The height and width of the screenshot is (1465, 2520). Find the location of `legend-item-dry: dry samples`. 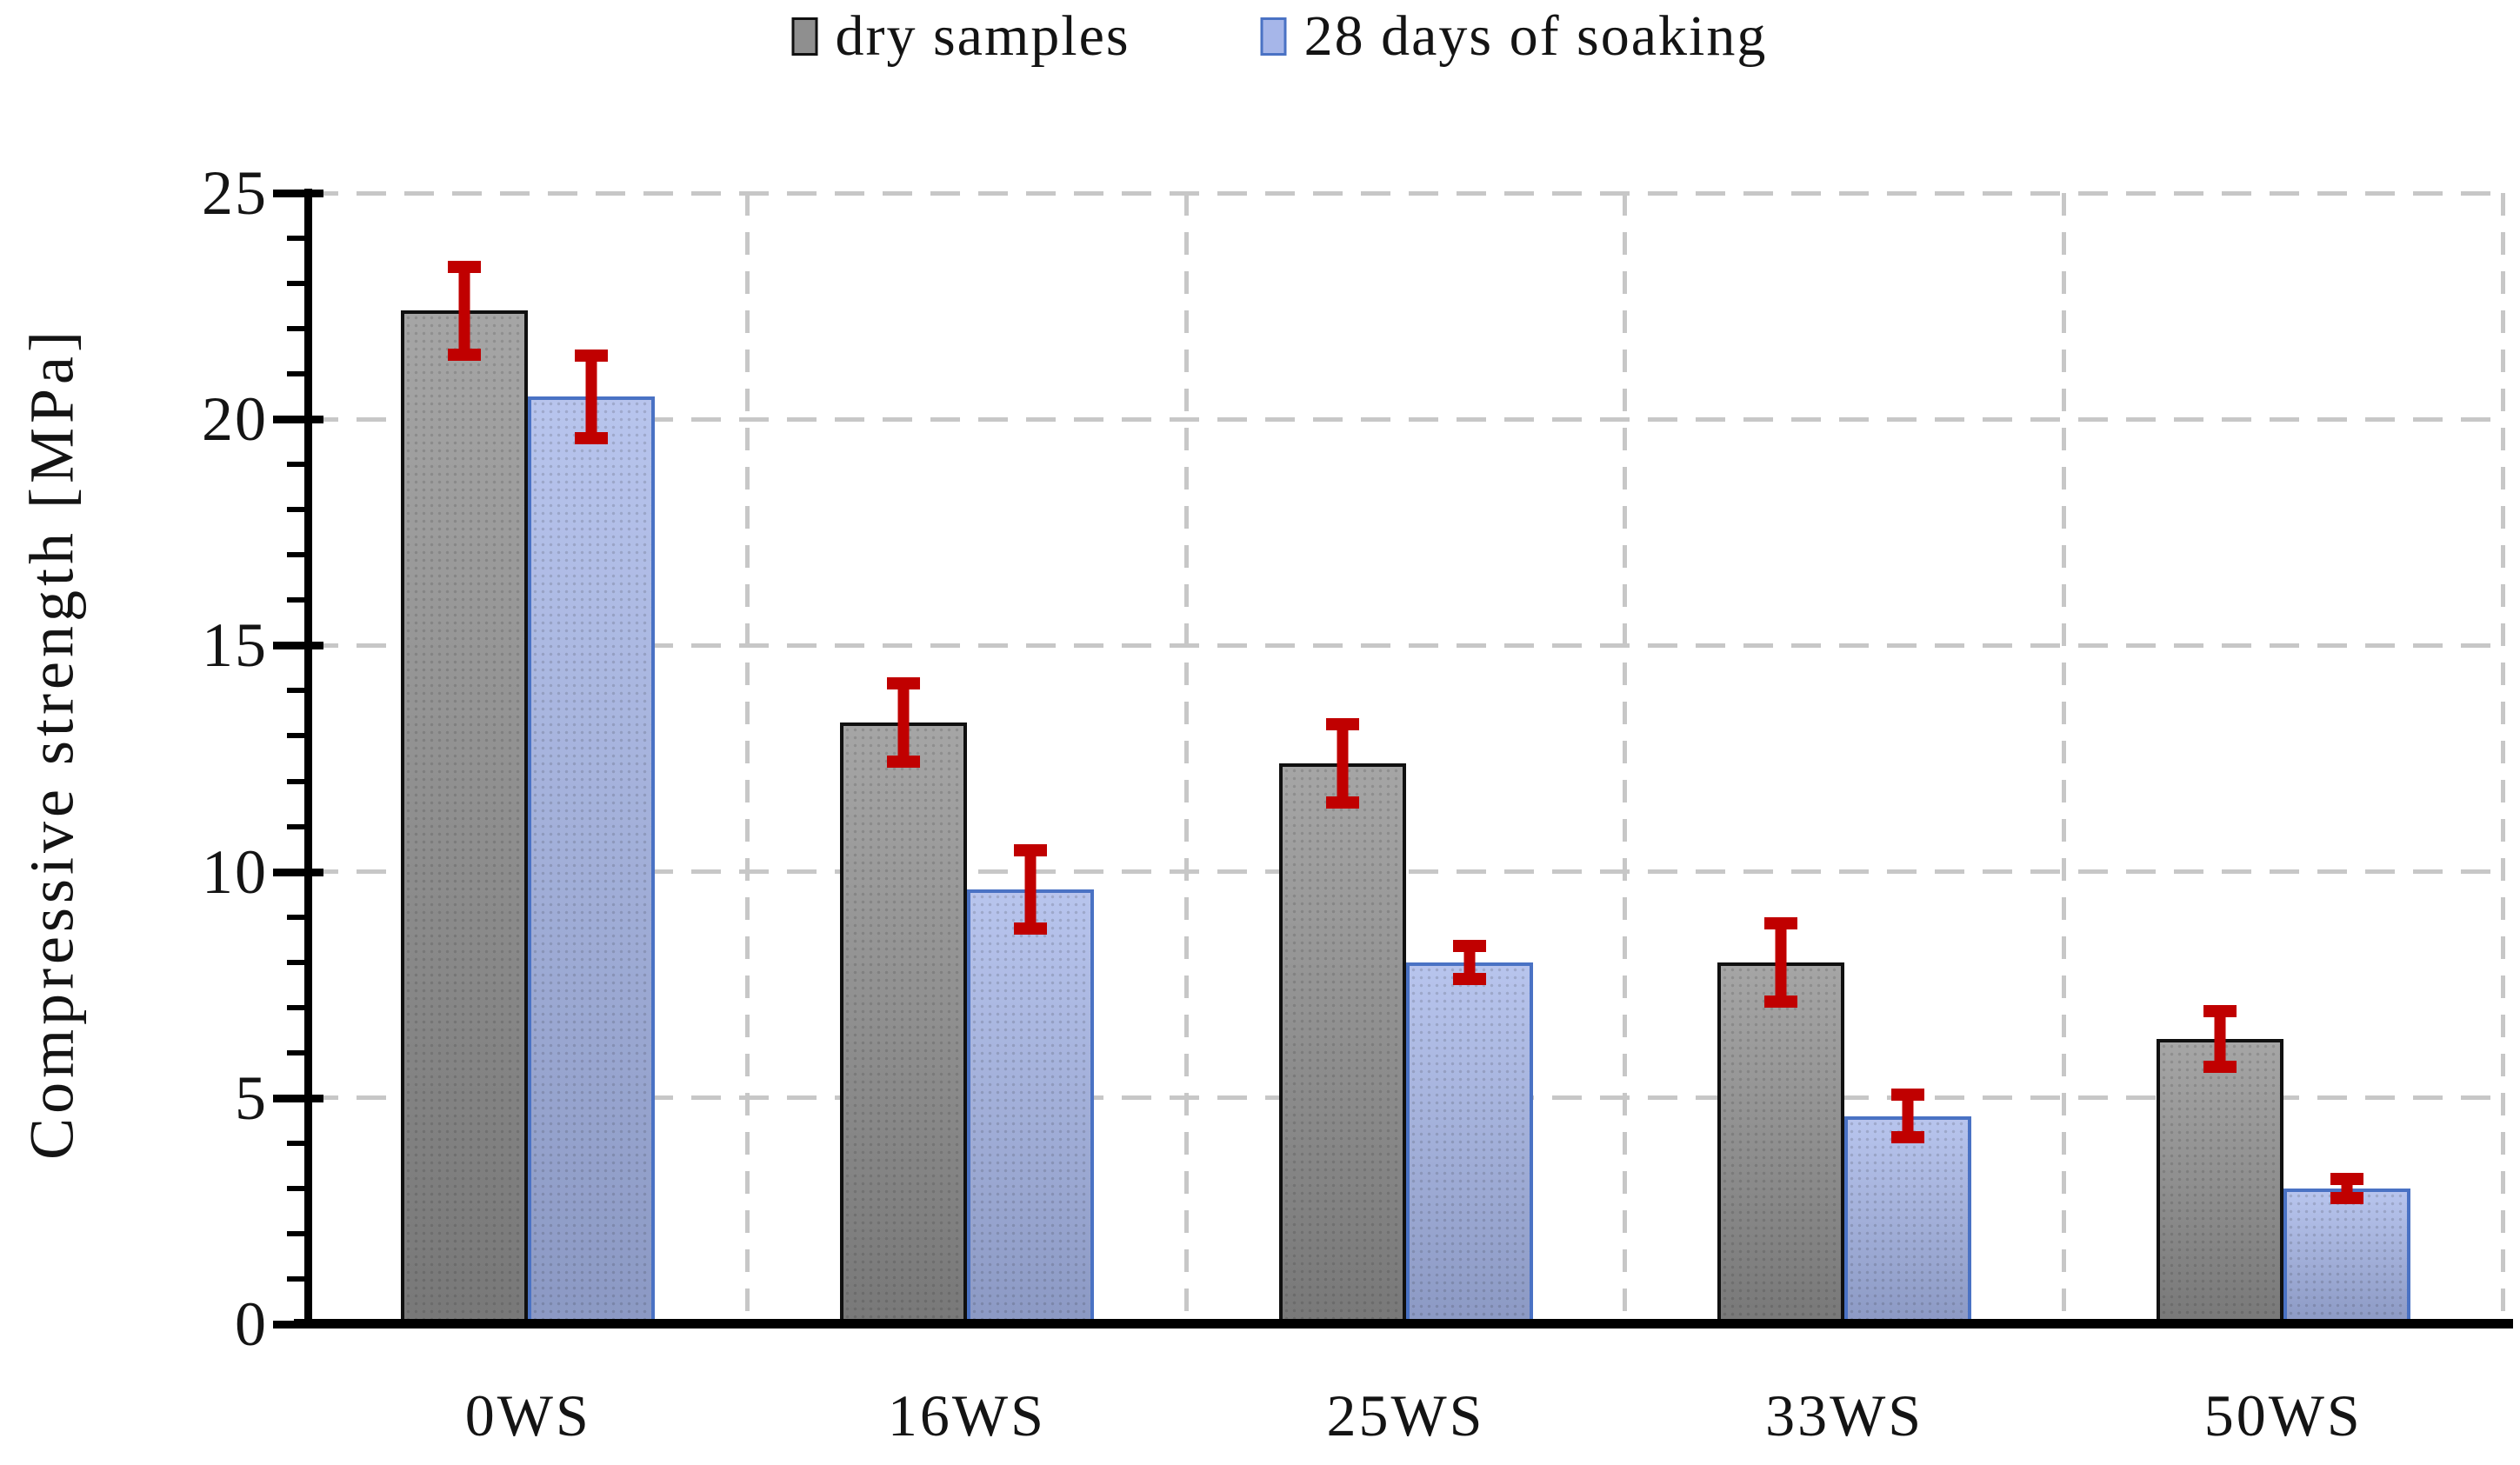

legend-item-dry: dry samples is located at coordinates (960, 36).